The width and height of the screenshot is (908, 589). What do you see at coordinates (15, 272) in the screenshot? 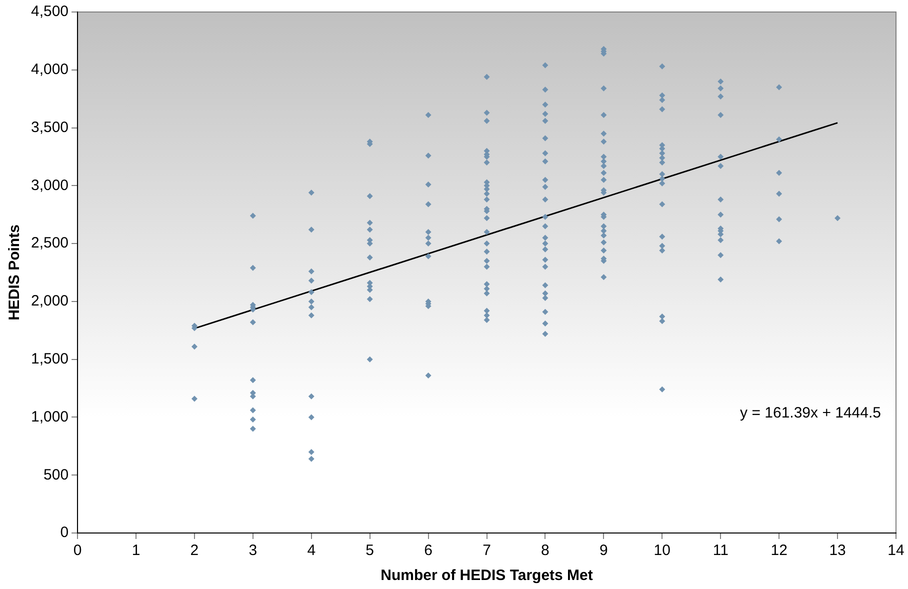
I see `y-axis-title: HEDIS Points` at bounding box center [15, 272].